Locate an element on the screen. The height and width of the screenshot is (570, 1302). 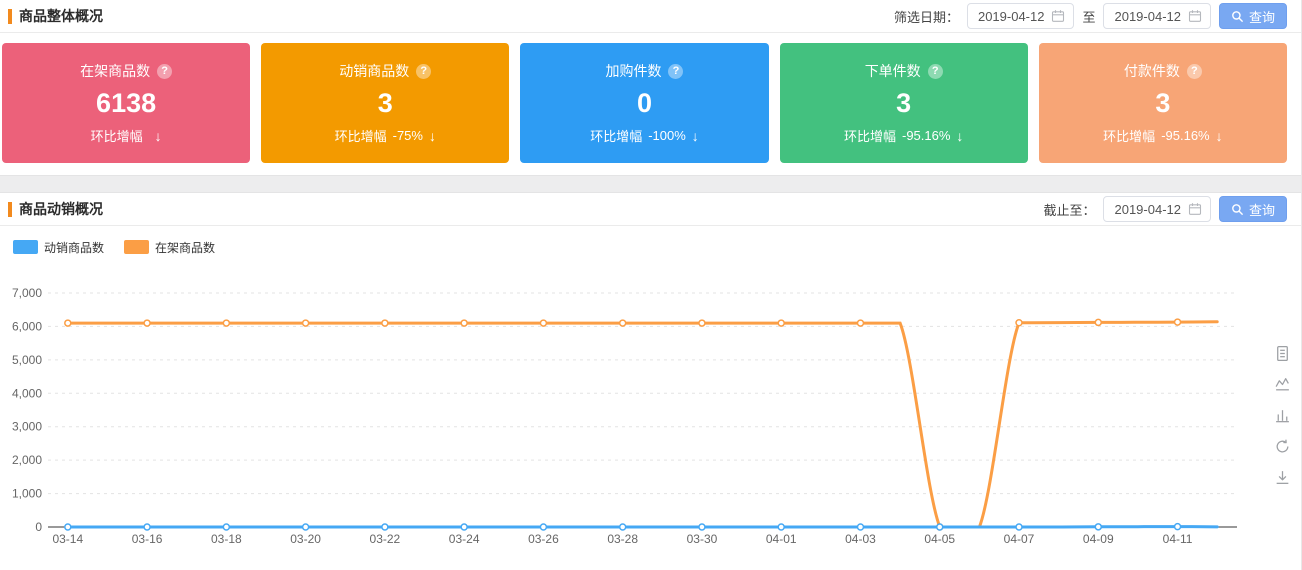
trend-title-text: 商品动销概况 is located at coordinates (61, 209).